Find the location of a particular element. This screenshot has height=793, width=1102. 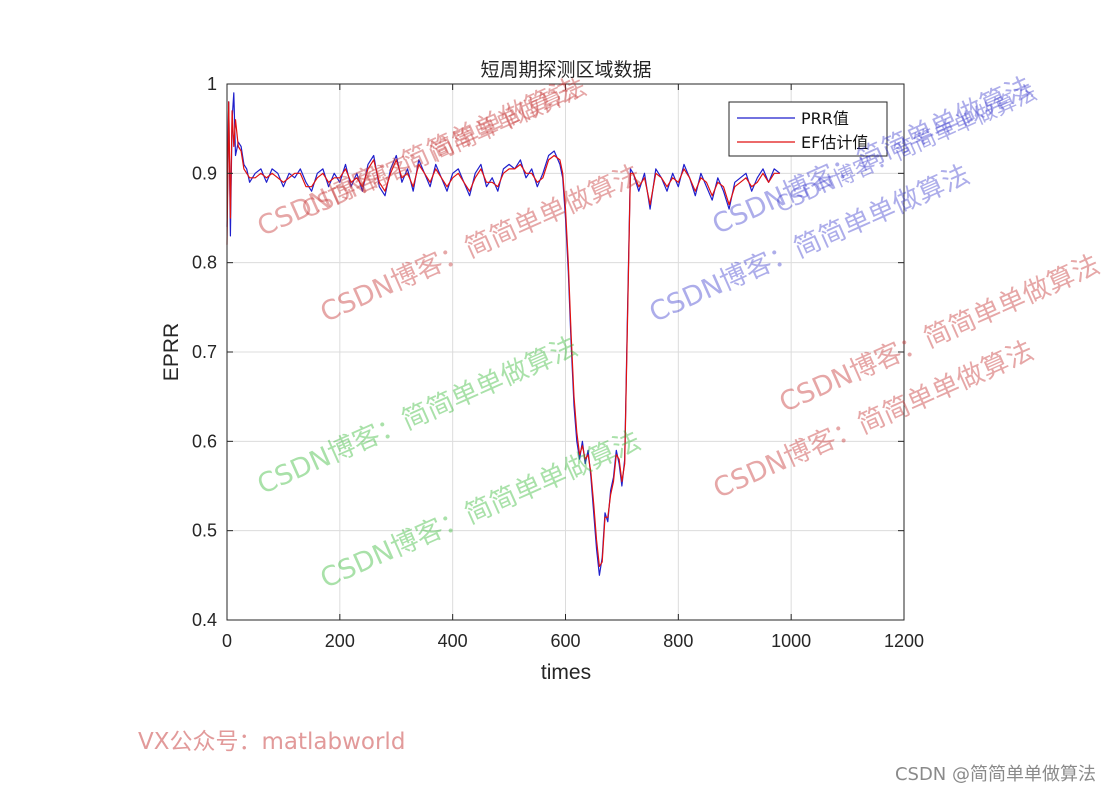

y-tick-label: 0.6 is located at coordinates (204, 441).